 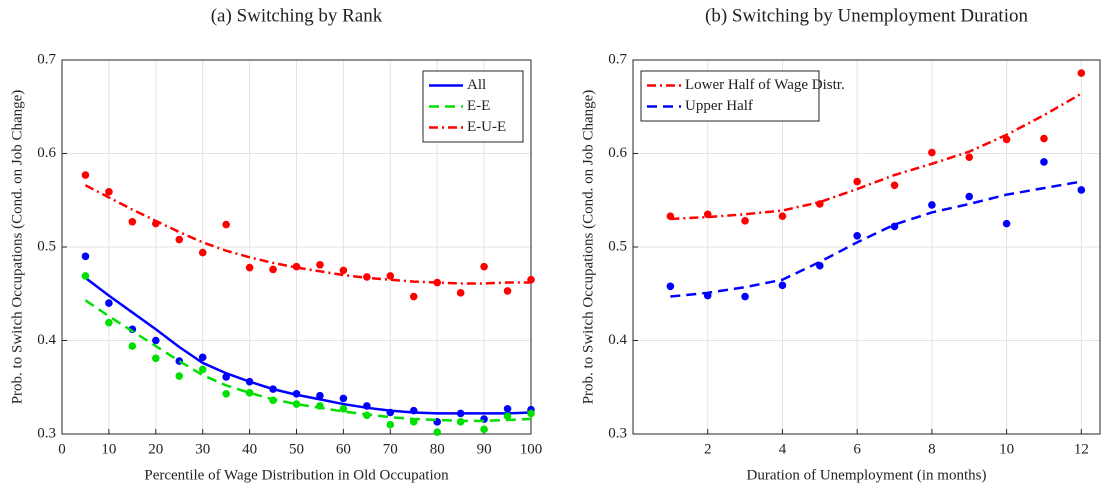 What do you see at coordinates (484, 449) in the screenshot?
I see `x-tick-label: 90` at bounding box center [484, 449].